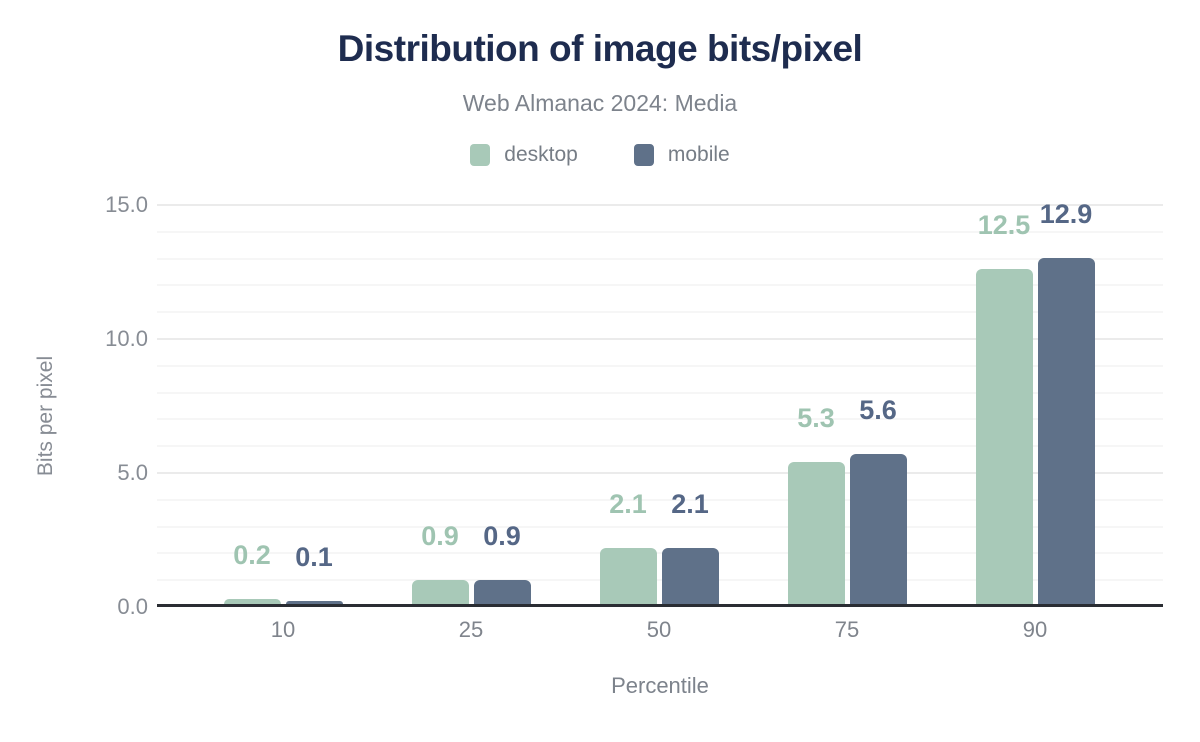  I want to click on x-tick-label: 10, so click(283, 629).